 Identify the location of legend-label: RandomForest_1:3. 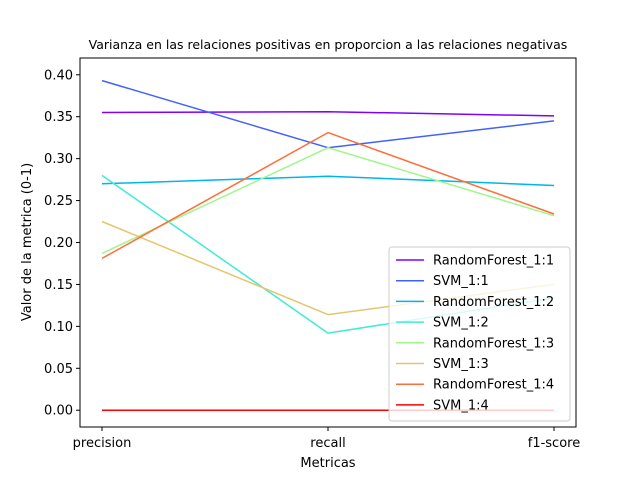
(493, 343).